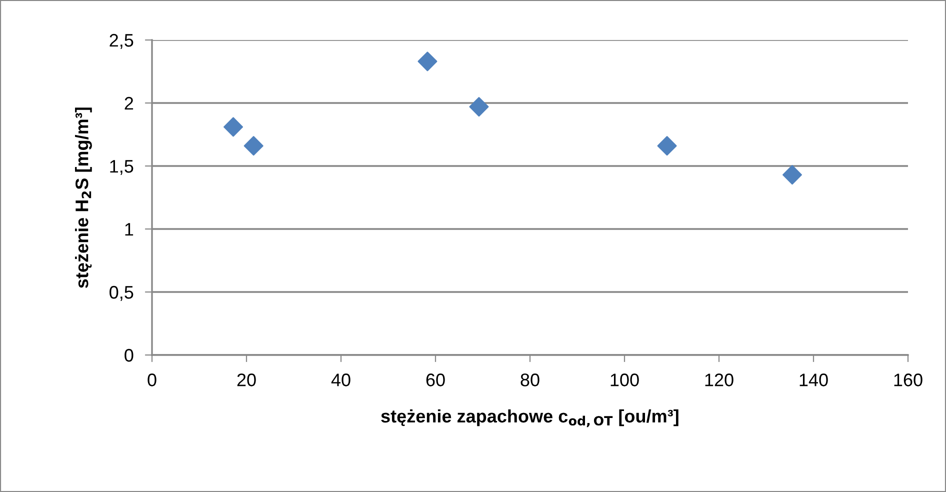  Describe the element at coordinates (719, 380) in the screenshot. I see `x-tick-label: 120` at that location.